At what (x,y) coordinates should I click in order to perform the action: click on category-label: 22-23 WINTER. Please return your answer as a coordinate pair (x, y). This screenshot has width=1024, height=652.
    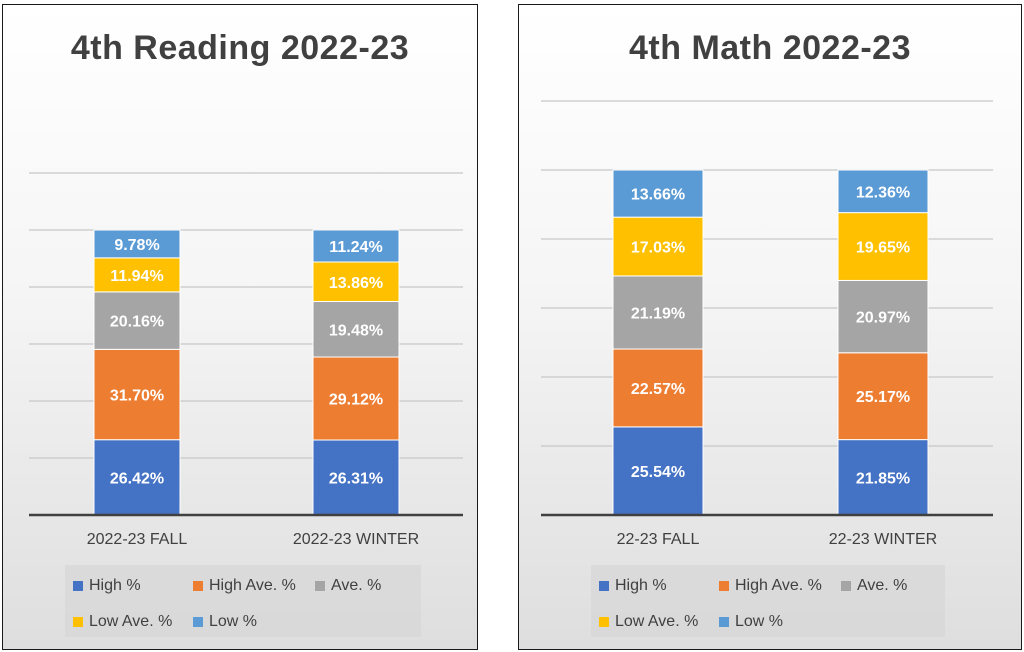
    Looking at the image, I should click on (883, 539).